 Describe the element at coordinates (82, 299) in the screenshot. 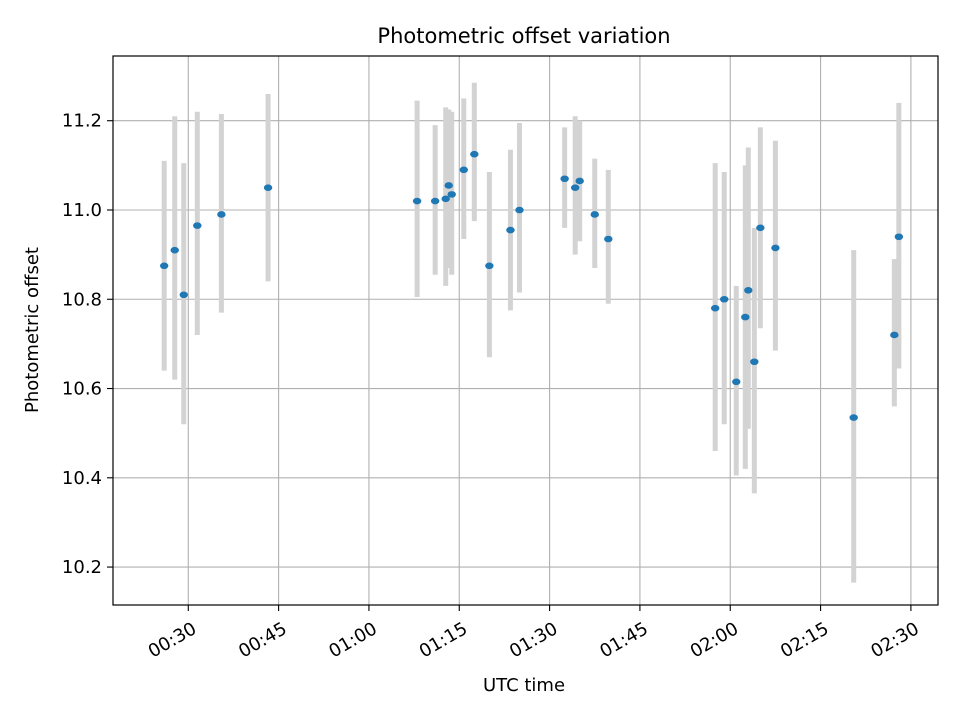

I see `y-tick-label: 10.8` at that location.